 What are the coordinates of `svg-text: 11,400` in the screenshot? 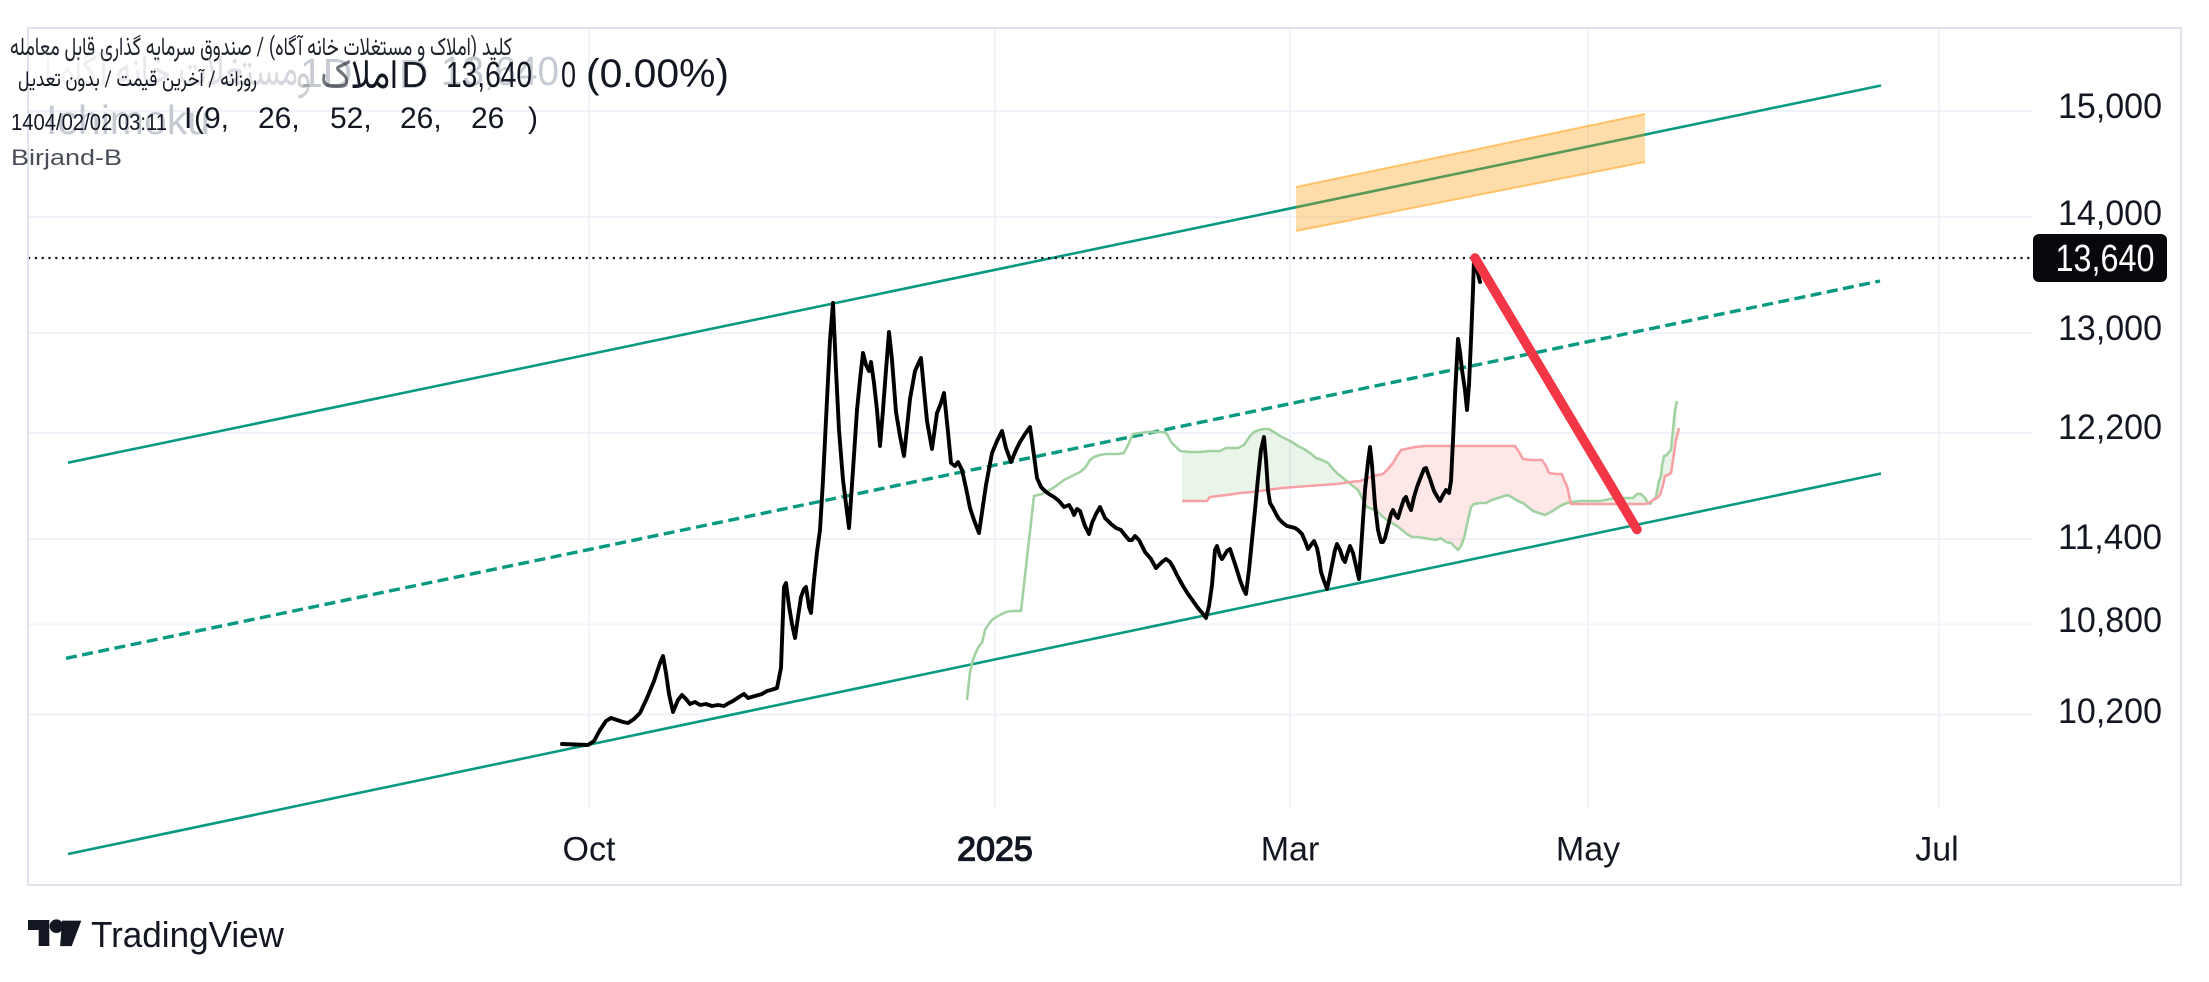 It's located at (2110, 537).